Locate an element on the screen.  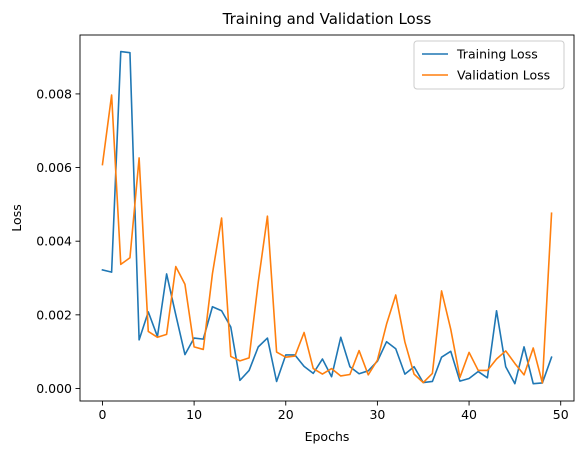
legend-box is located at coordinates (489, 65).